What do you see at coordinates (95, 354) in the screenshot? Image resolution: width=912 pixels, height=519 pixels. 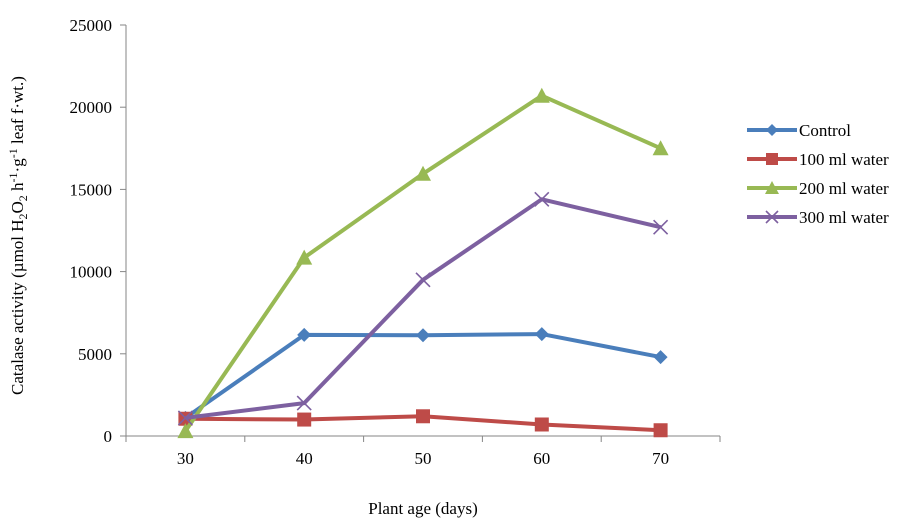 I see `y-tick-label: 5000` at bounding box center [95, 354].